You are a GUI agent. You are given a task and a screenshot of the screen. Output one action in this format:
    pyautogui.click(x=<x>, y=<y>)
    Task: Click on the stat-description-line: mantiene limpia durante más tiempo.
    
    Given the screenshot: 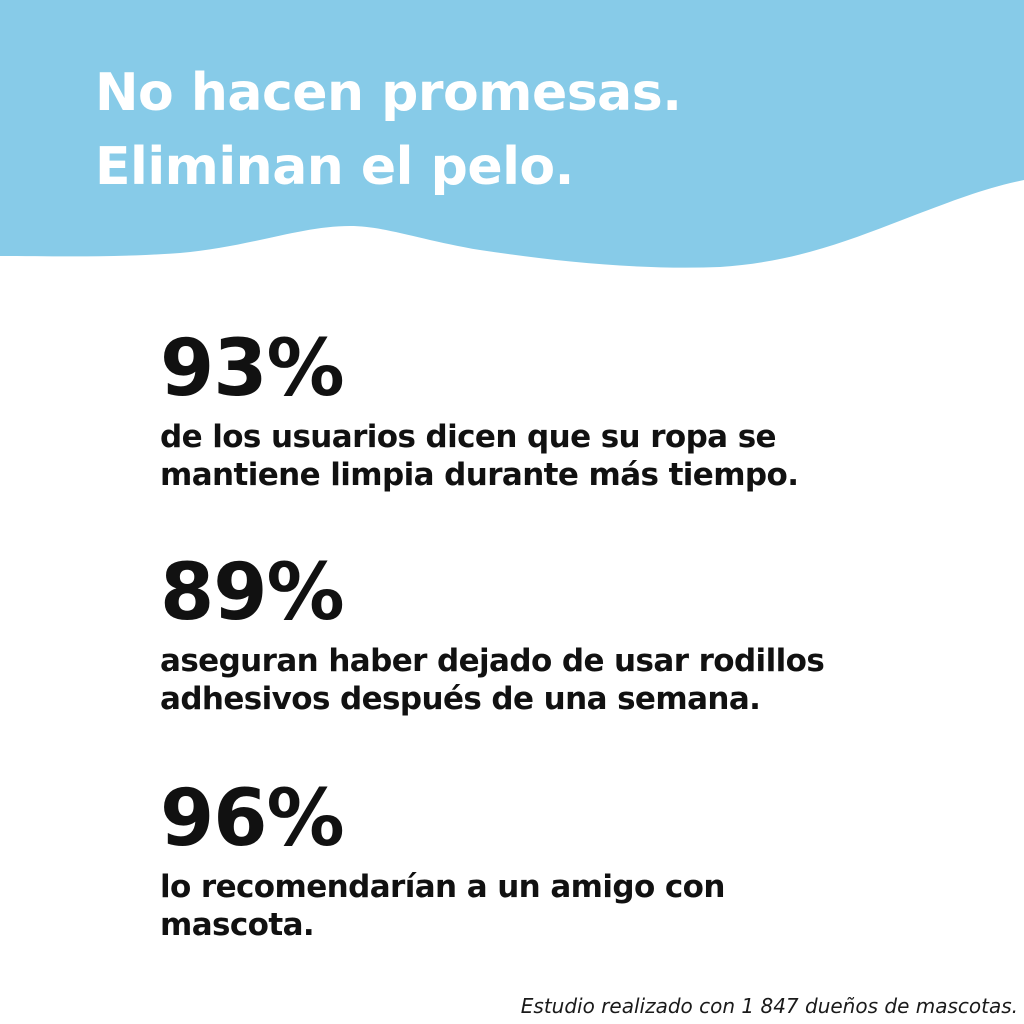 What is the action you would take?
    pyautogui.click(x=479, y=475)
    